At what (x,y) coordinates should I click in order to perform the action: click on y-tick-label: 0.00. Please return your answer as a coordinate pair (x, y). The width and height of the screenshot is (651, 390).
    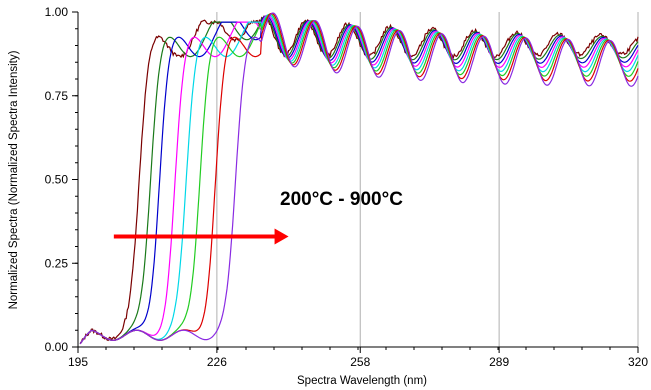
    Looking at the image, I should click on (57, 347).